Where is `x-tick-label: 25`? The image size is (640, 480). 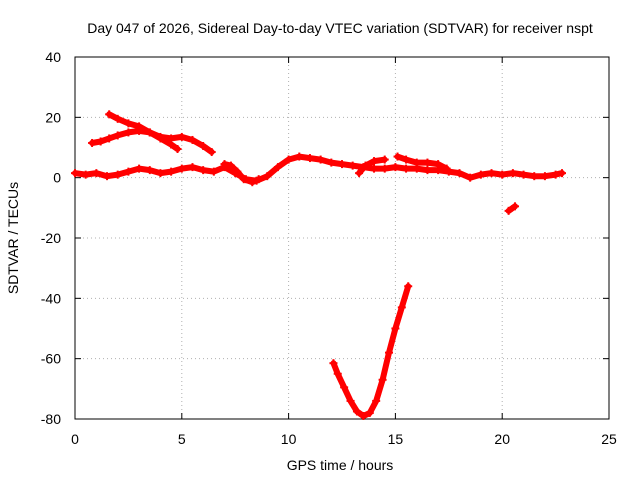
x-tick-label: 25 is located at coordinates (609, 439).